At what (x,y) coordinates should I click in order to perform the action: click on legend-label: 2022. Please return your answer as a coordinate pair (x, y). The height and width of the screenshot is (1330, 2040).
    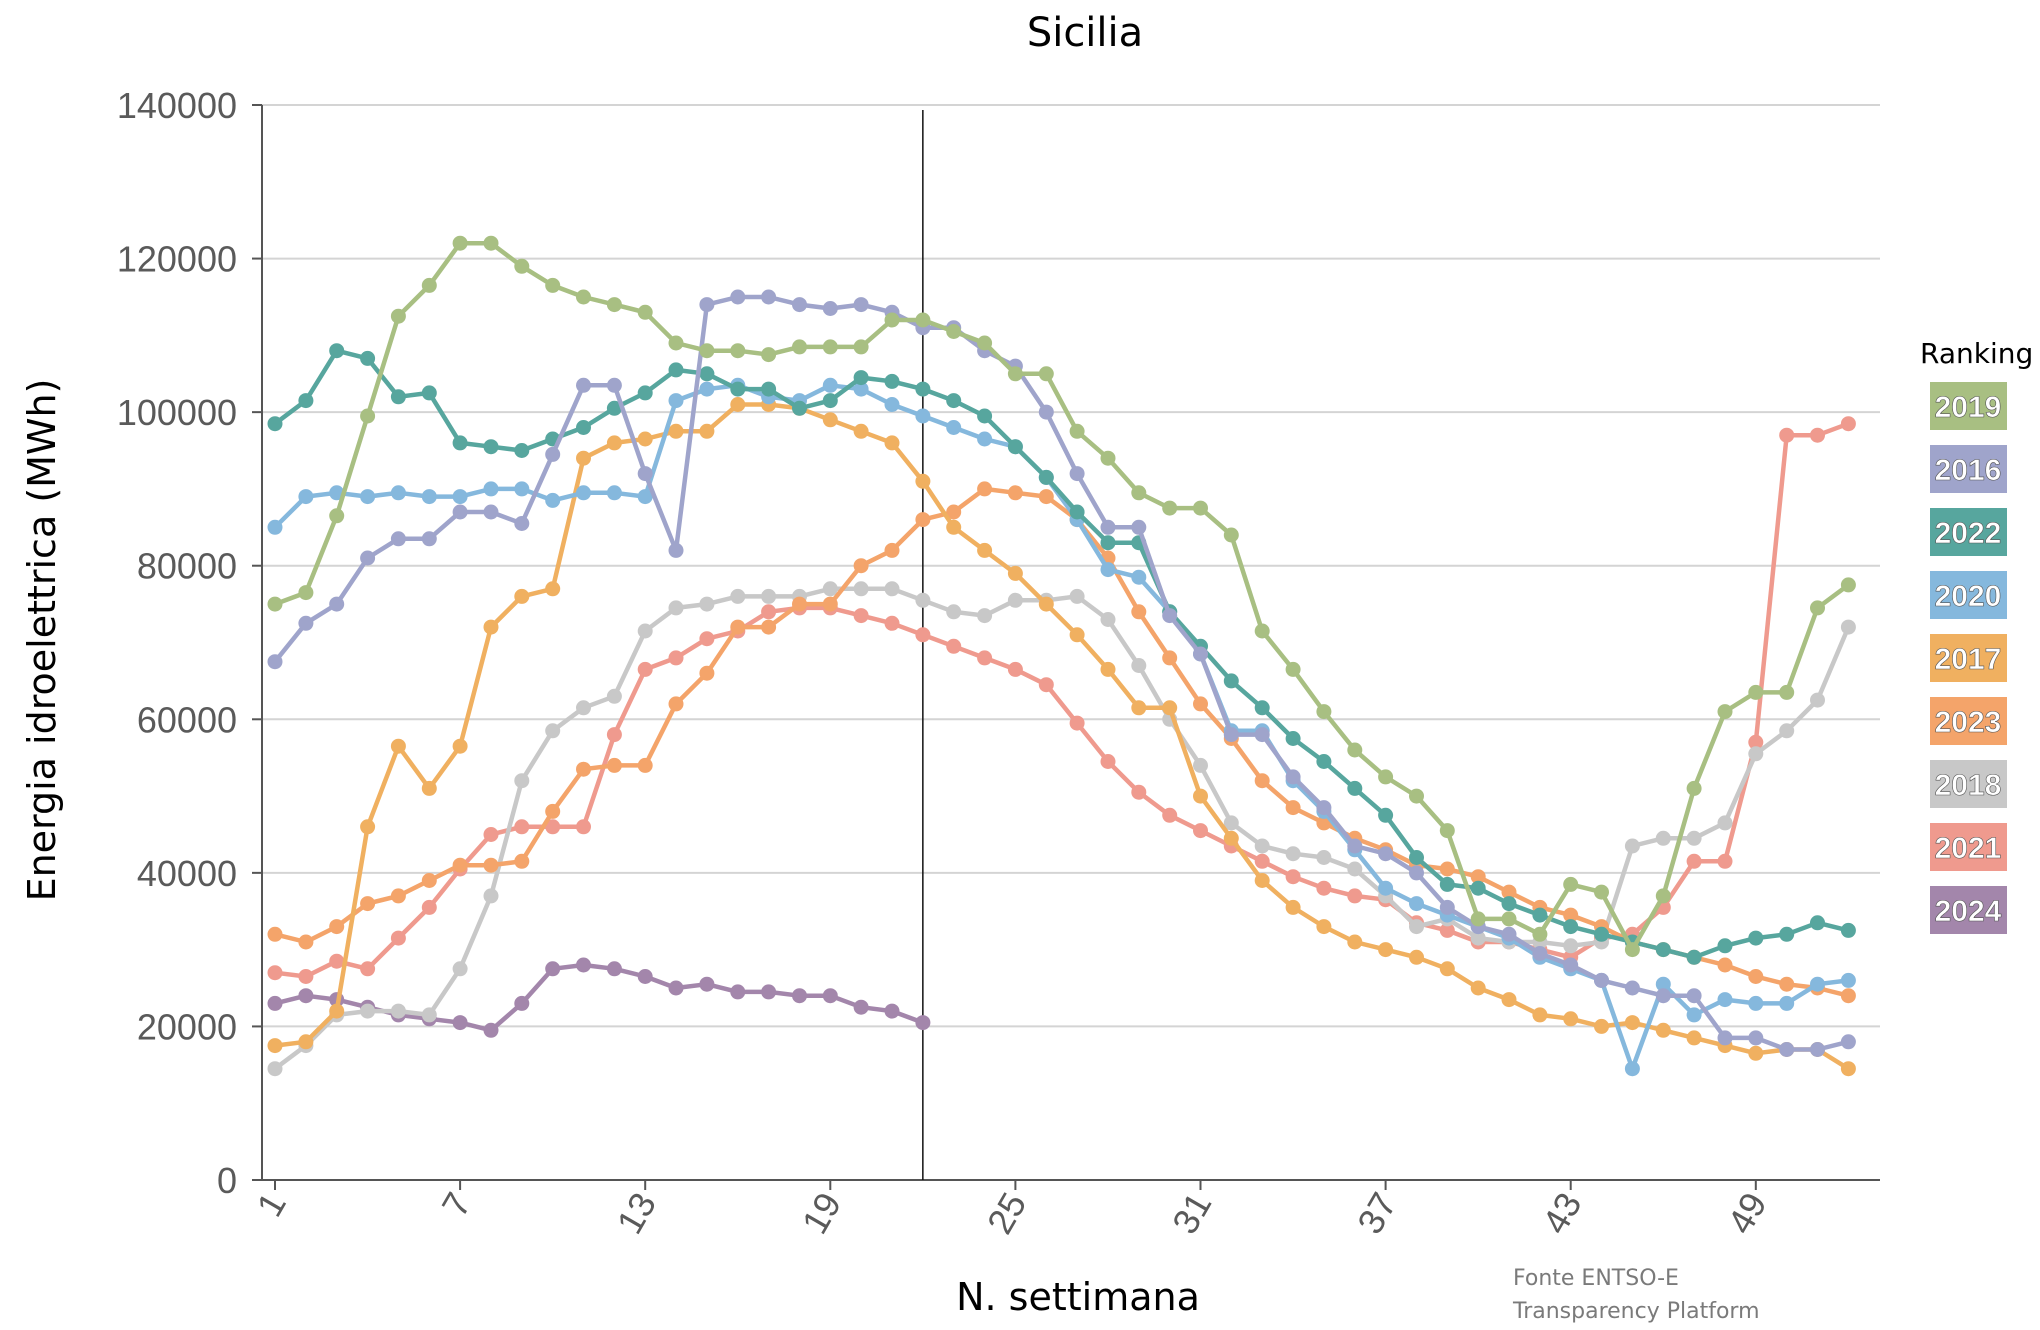
    Looking at the image, I should click on (1968, 533).